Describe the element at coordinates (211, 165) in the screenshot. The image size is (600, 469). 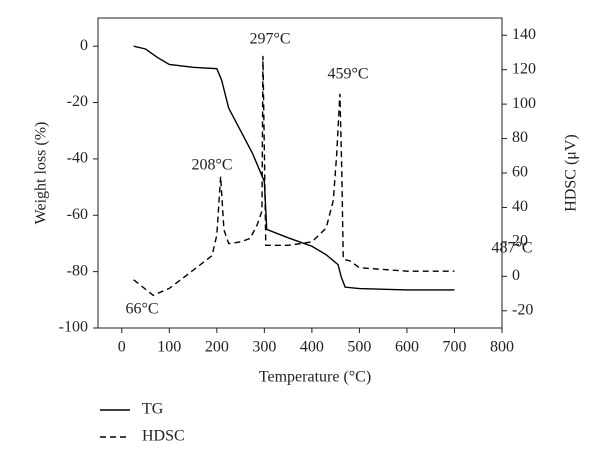
I see `annotation: 208°C` at that location.